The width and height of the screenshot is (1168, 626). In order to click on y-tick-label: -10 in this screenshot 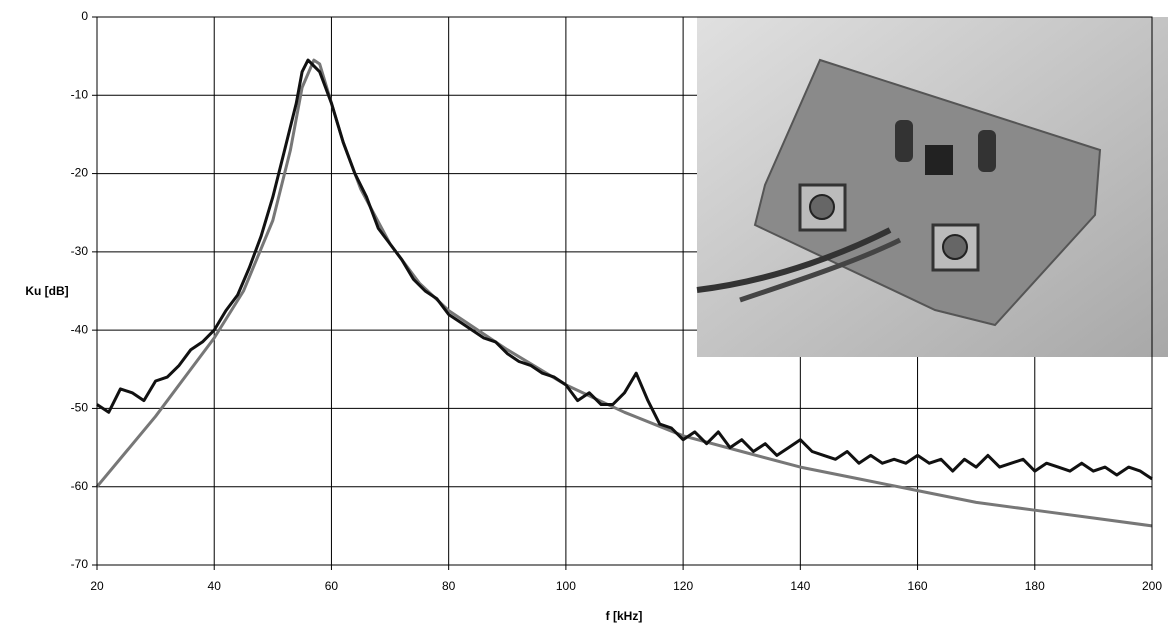, I will do `click(80, 94)`.